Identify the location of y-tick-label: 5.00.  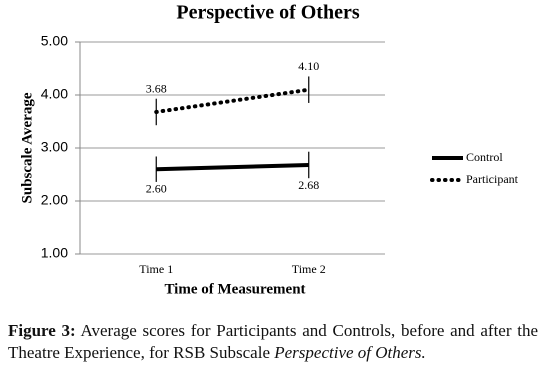
(54, 41).